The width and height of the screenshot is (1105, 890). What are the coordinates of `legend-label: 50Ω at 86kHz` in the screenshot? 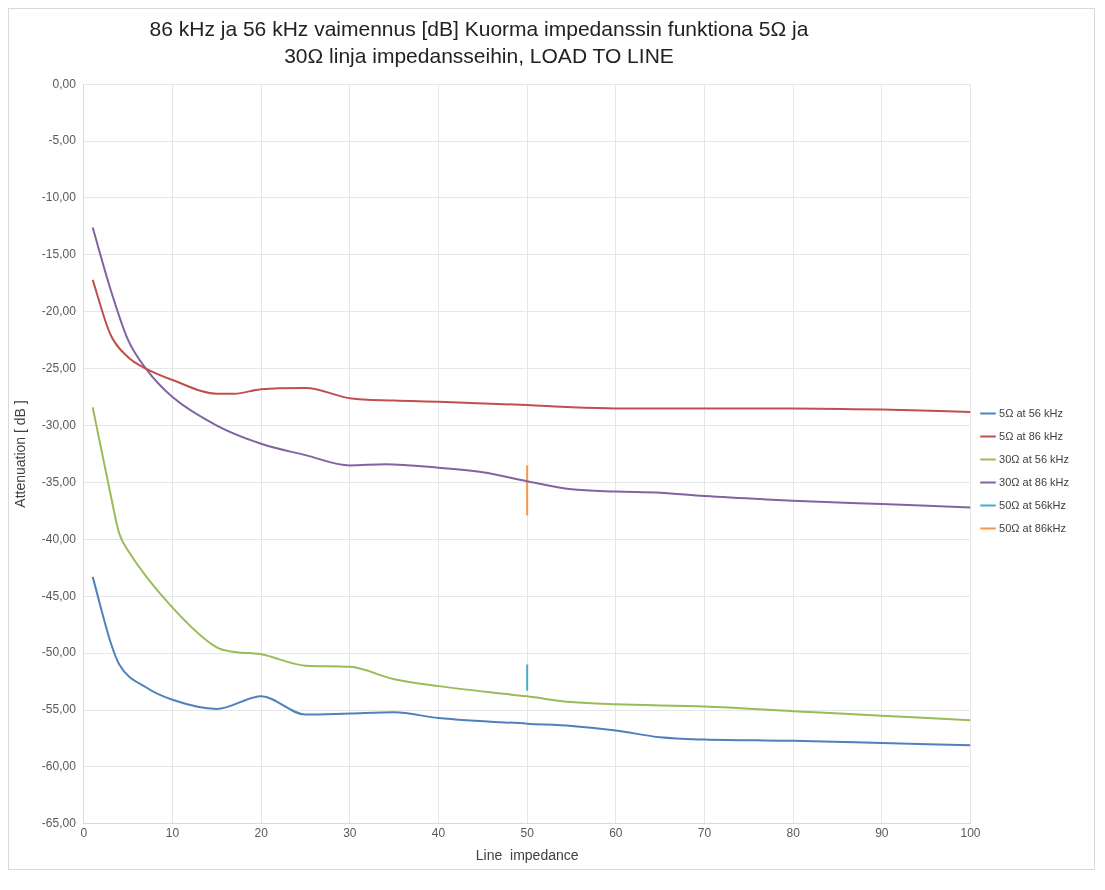 It's located at (1032, 527).